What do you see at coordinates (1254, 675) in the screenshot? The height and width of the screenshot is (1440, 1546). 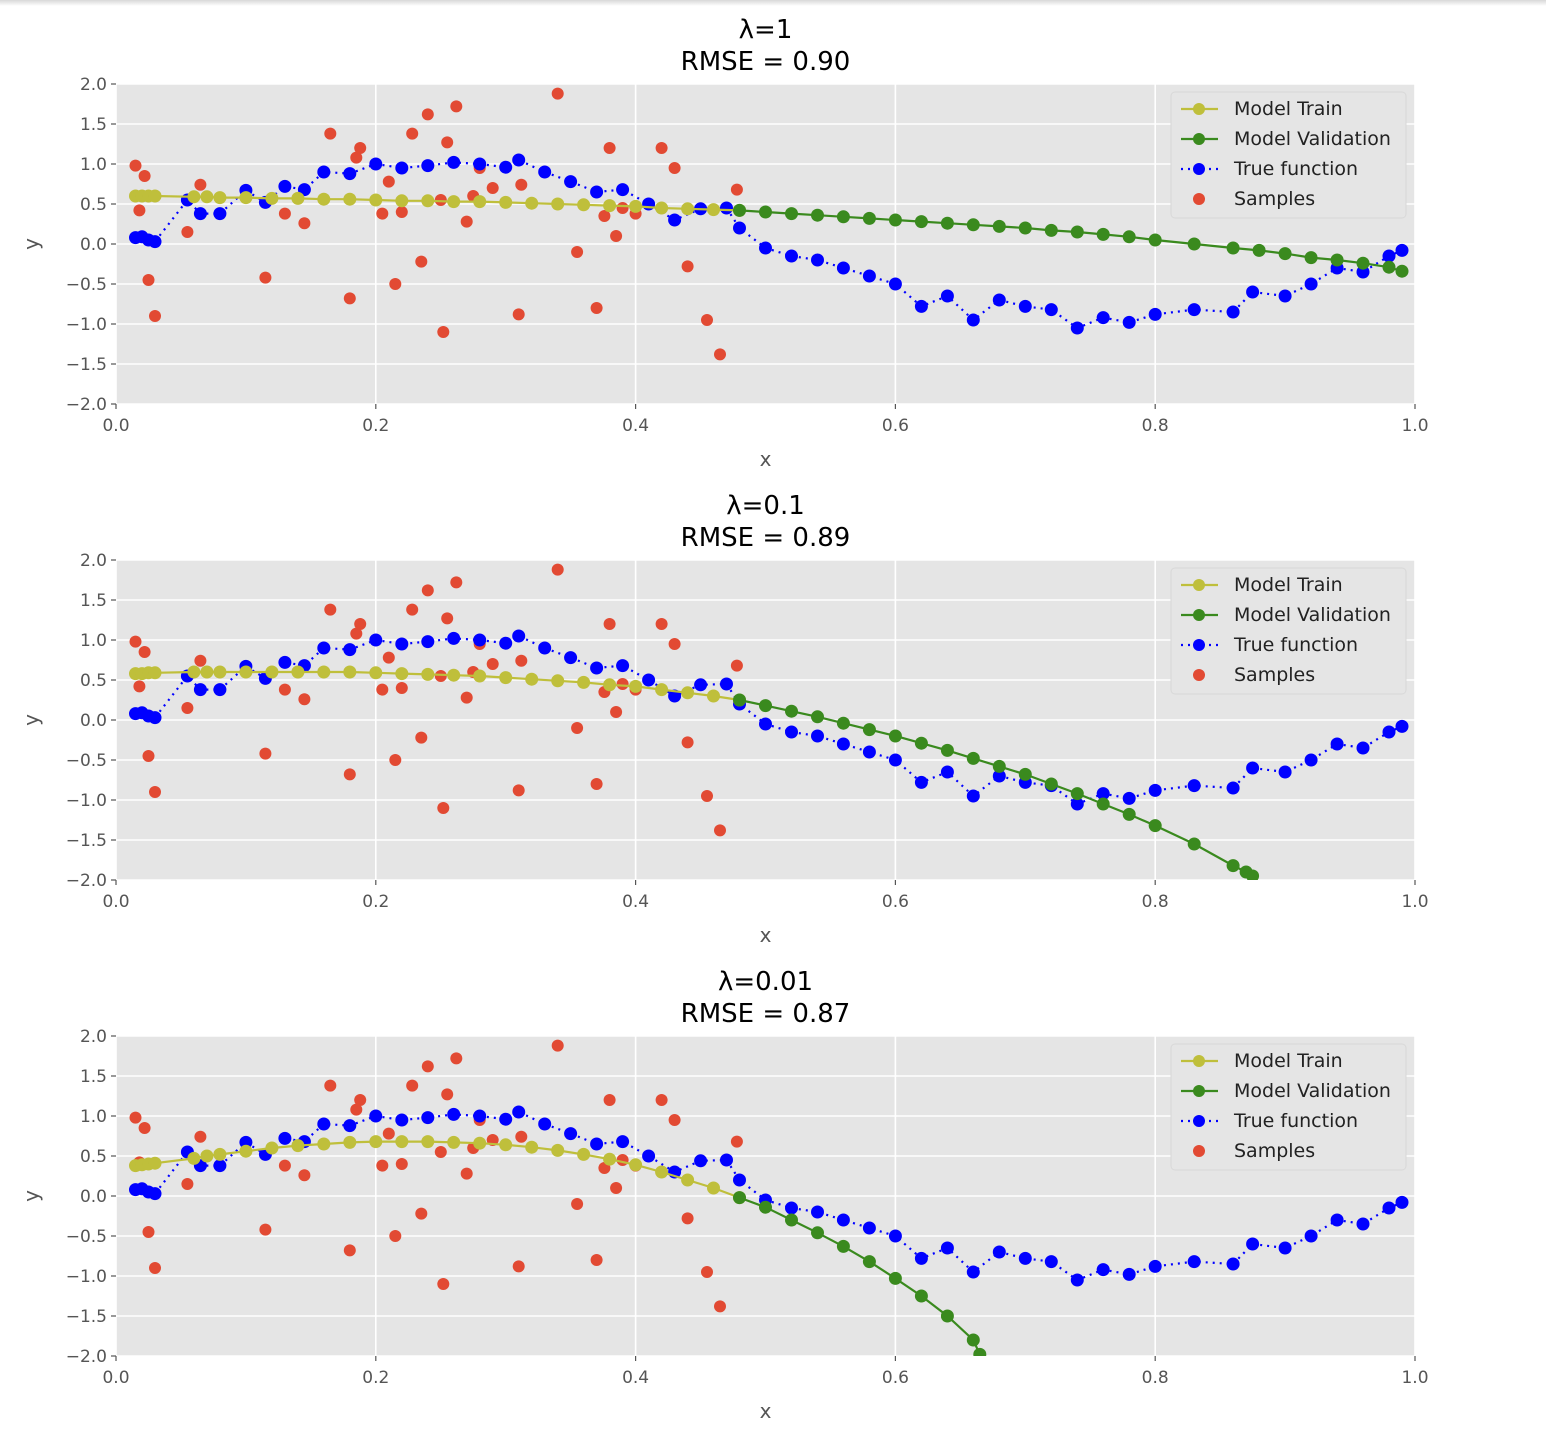 I see `legend-item-samples: Samples` at bounding box center [1254, 675].